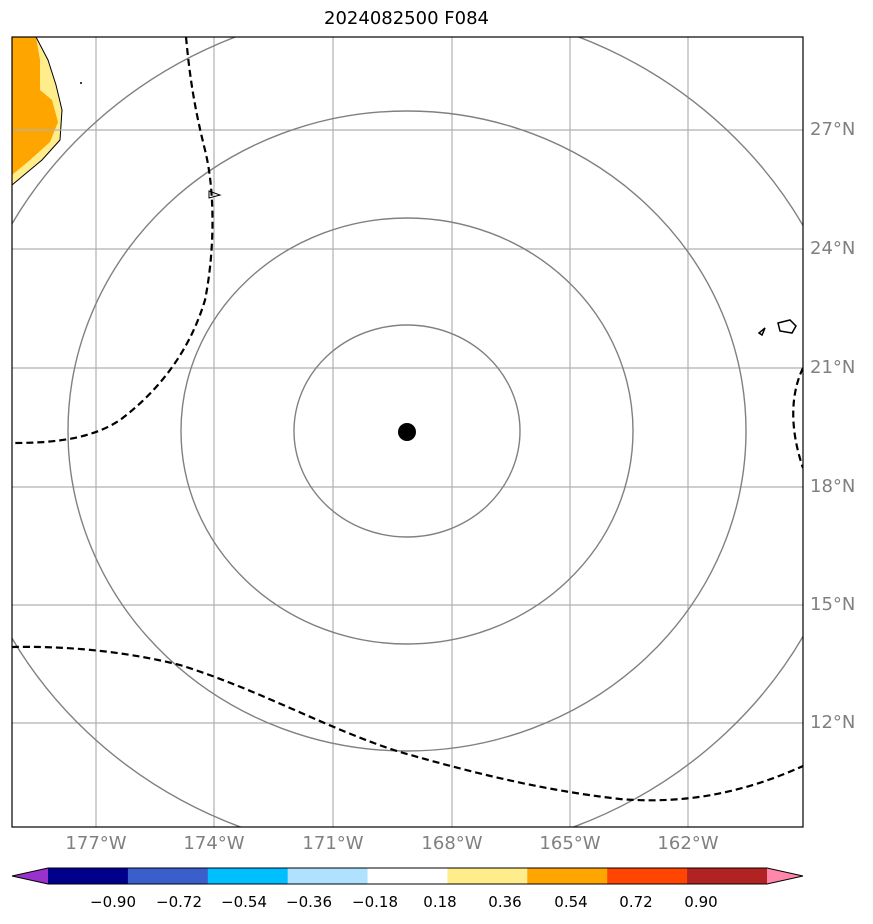  What do you see at coordinates (214, 843) in the screenshot?
I see `lon-label-174w: 174°W` at bounding box center [214, 843].